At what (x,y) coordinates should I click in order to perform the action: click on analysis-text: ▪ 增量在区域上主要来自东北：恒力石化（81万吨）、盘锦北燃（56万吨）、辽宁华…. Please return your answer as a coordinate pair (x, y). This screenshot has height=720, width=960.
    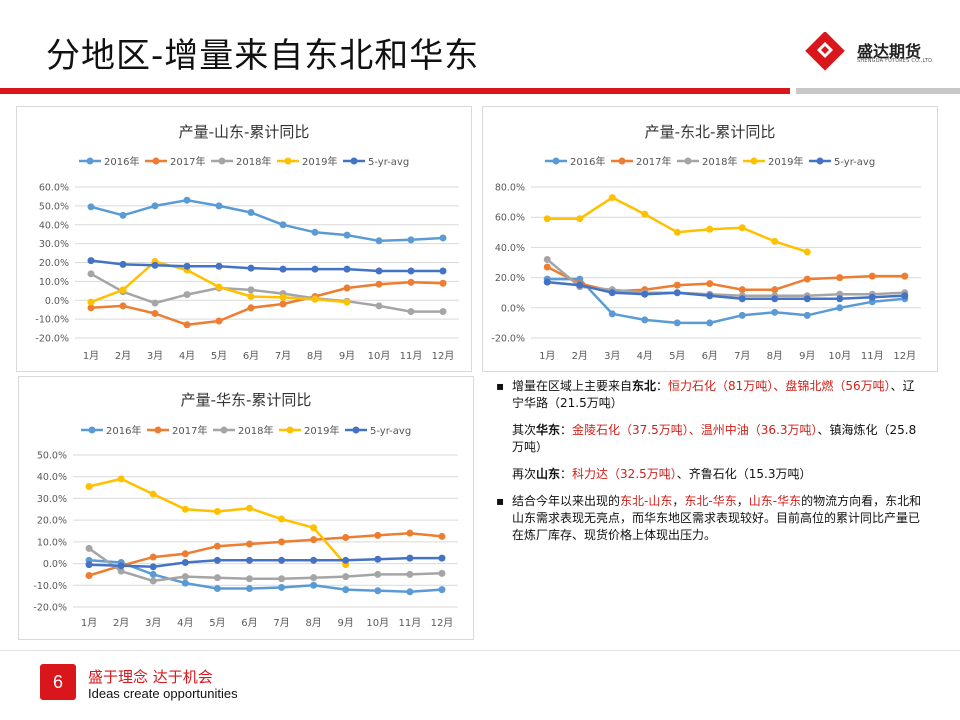
    Looking at the image, I should click on (711, 461).